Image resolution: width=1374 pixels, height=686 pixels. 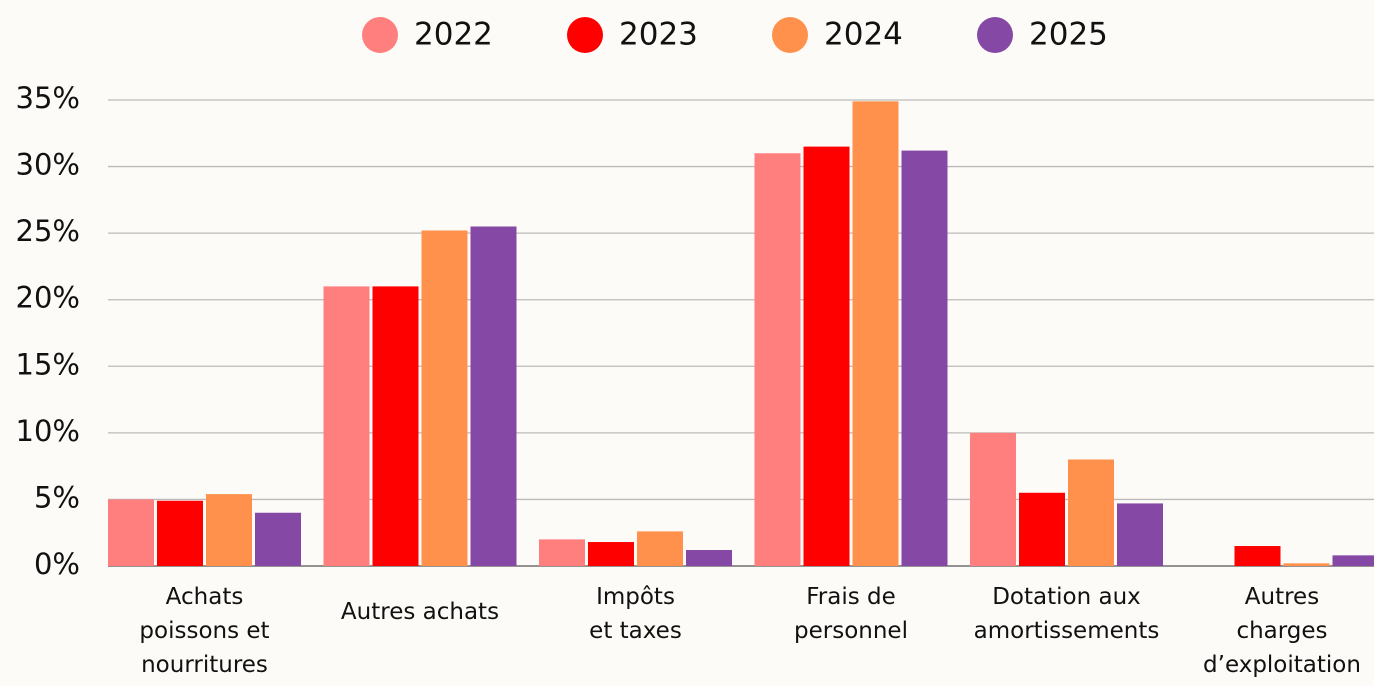 I want to click on x-tick-label: Achats poissons et nourritures, so click(x=204, y=631).